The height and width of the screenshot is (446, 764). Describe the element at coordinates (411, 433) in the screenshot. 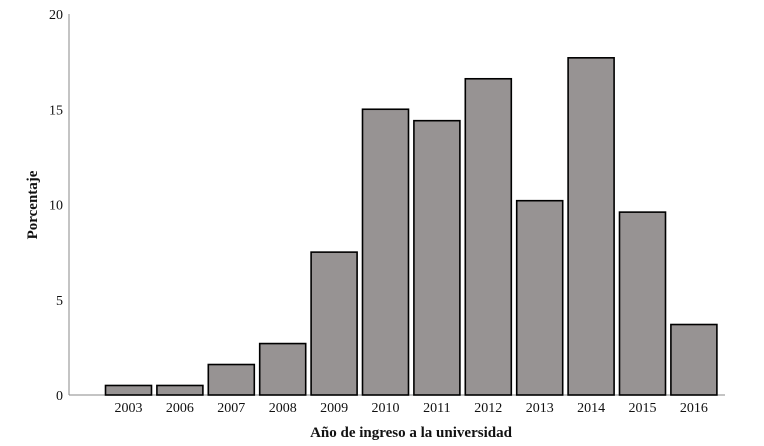

I see `x-axis-title: Año de ingreso a la universidad` at that location.